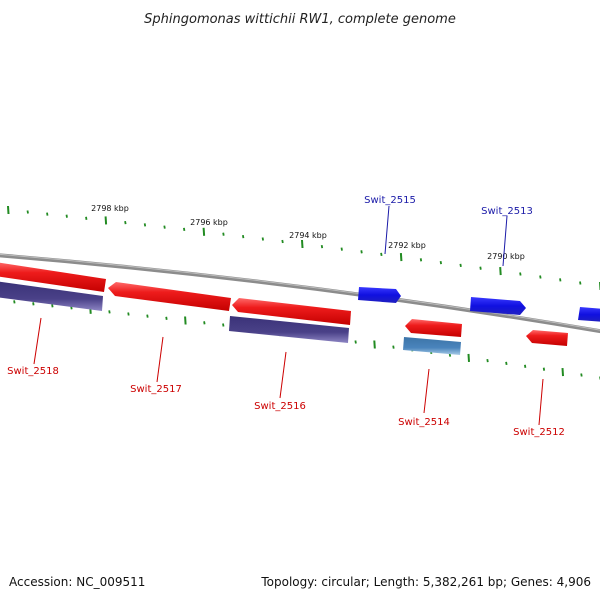  I want to click on gene-label-swit-2516: Swit_2516, so click(280, 406).